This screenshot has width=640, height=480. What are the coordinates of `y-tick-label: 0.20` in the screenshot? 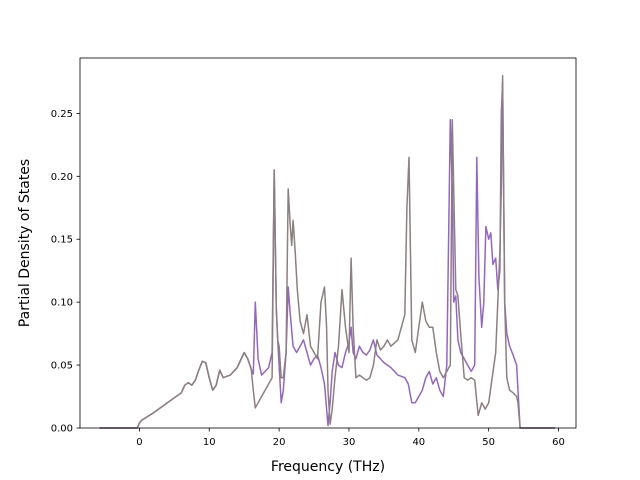 It's located at (62, 177).